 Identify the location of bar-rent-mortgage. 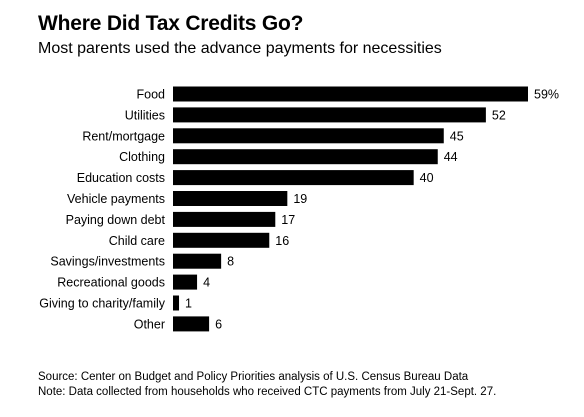
(308, 136).